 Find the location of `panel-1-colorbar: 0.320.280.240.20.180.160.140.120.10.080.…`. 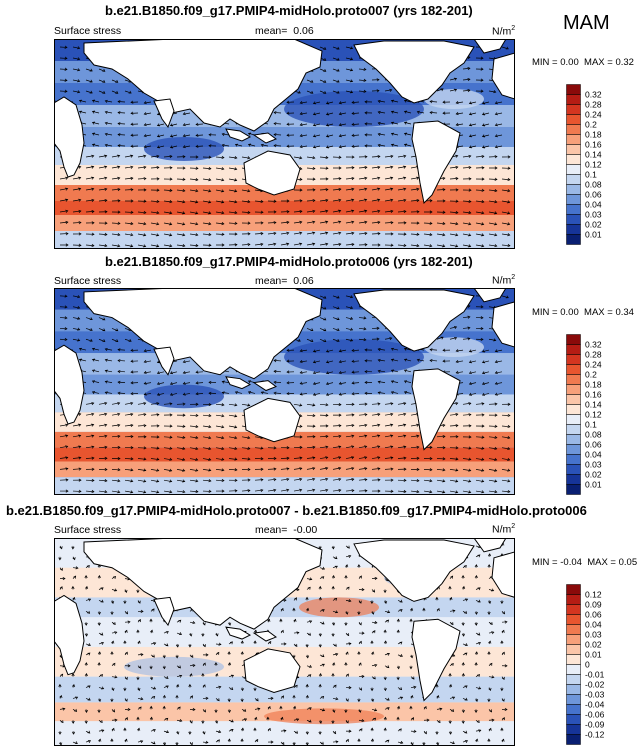

panel-1-colorbar: 0.320.280.240.20.180.160.140.120.10.080.… is located at coordinates (584, 164).